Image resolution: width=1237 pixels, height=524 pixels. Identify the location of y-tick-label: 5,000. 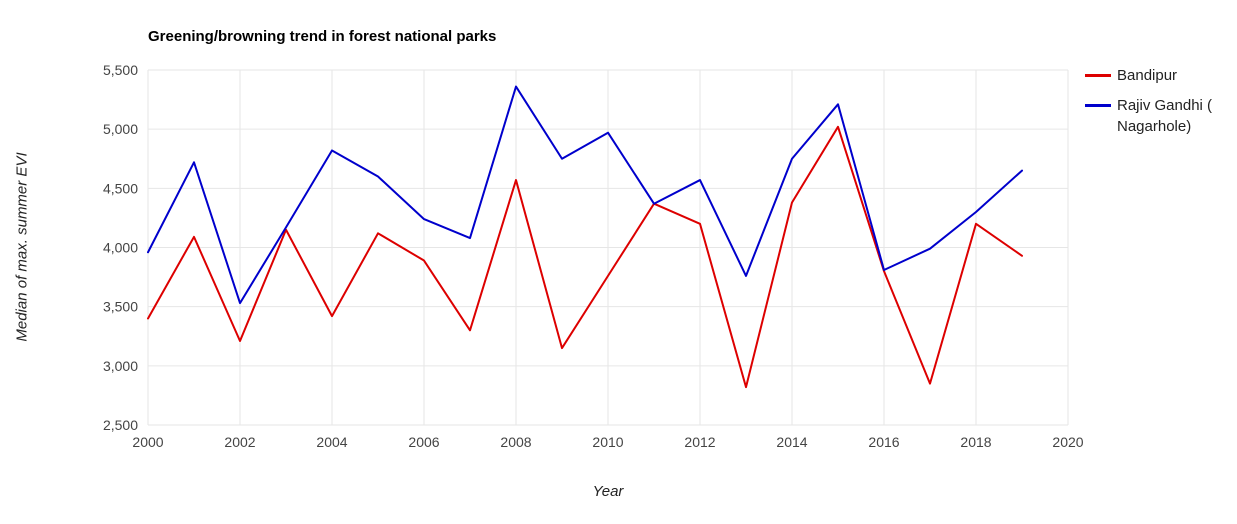
(120, 129).